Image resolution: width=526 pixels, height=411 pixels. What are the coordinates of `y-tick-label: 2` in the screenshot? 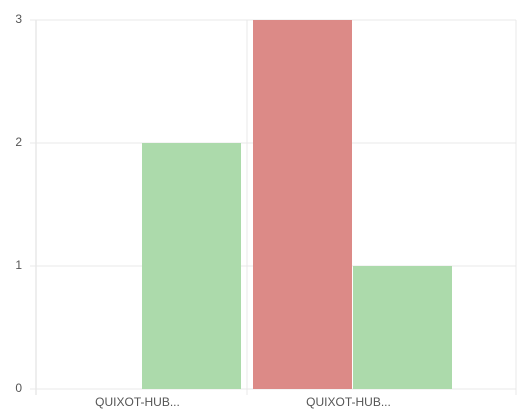 It's located at (18, 142).